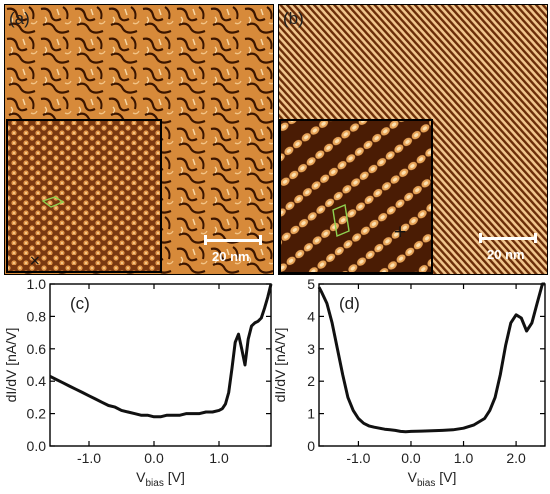  What do you see at coordinates (37, 316) in the screenshot?
I see `y-tick-label: 0.8` at bounding box center [37, 316].